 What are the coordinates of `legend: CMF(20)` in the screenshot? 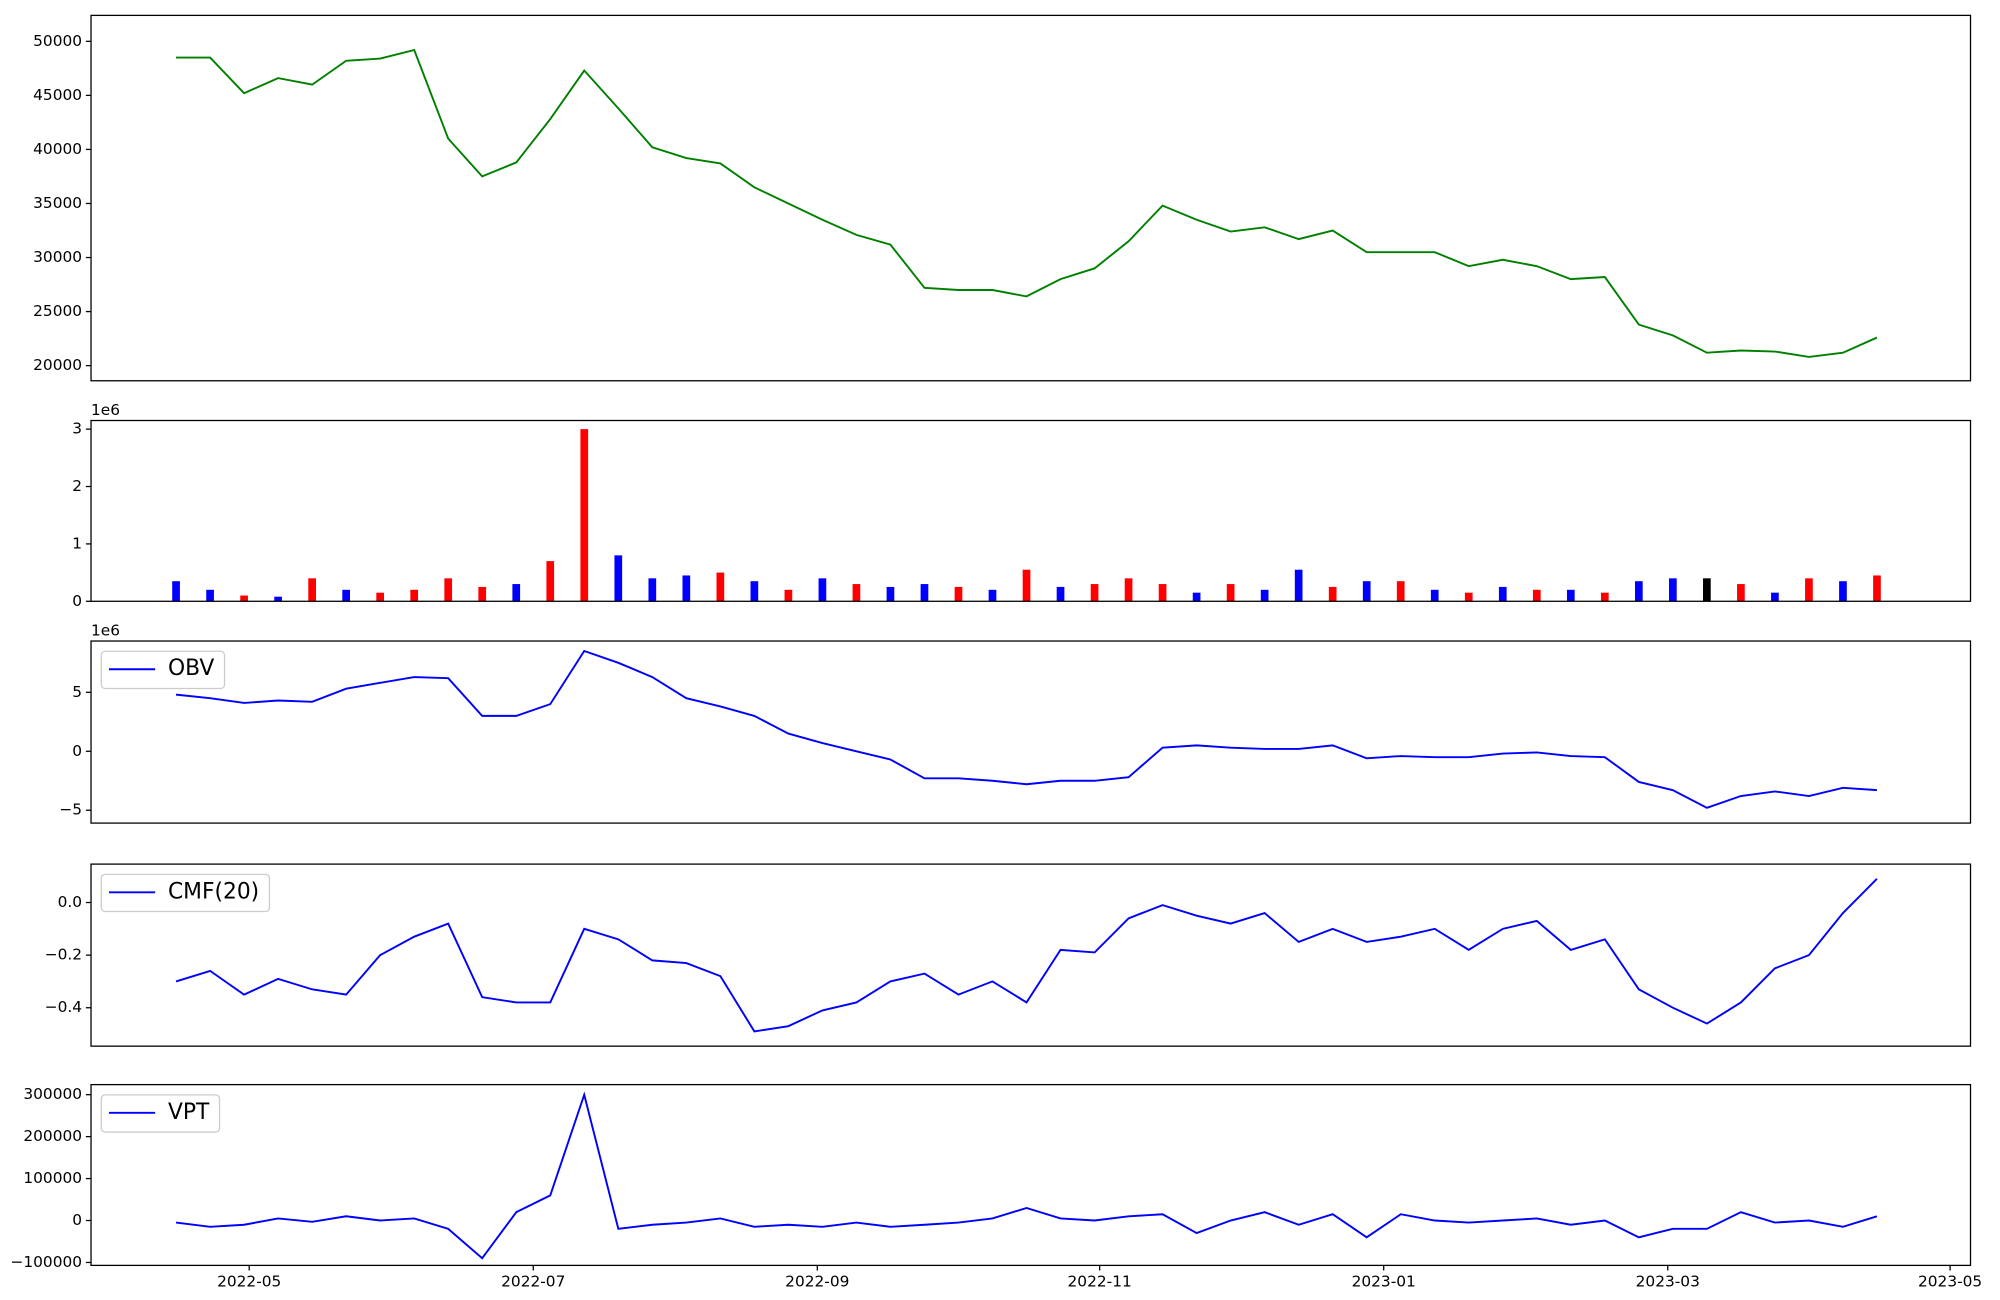 It's located at (185, 893).